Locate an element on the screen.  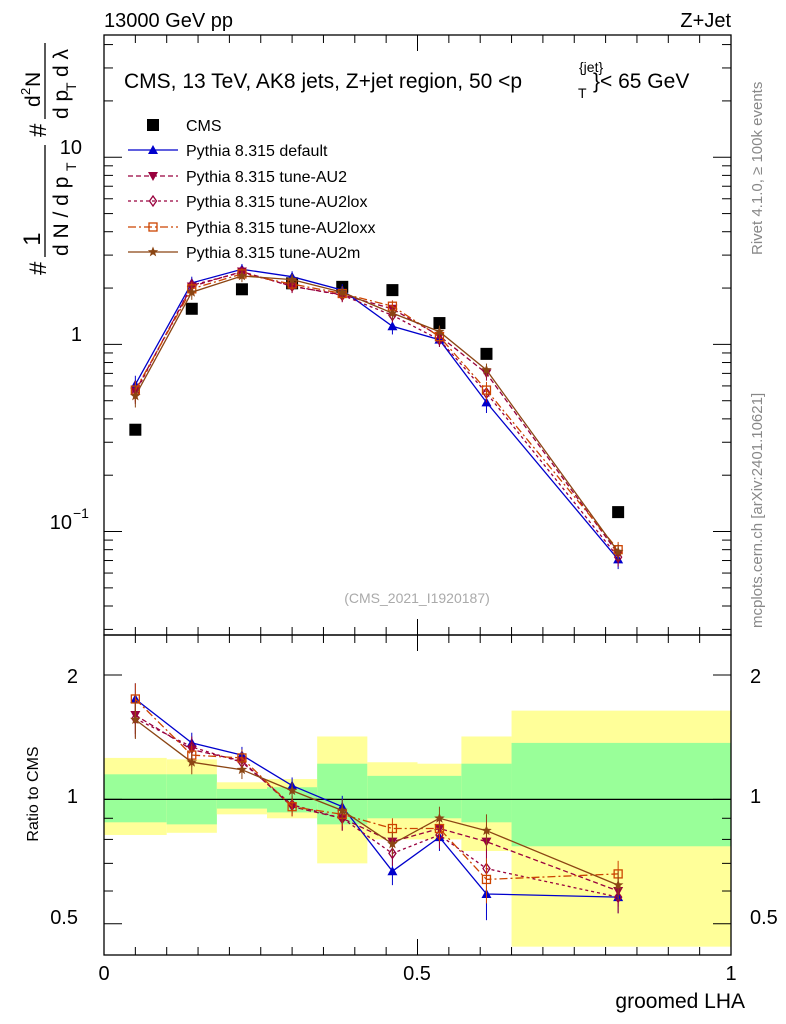
xtick-1: 1 is located at coordinates (730, 974).